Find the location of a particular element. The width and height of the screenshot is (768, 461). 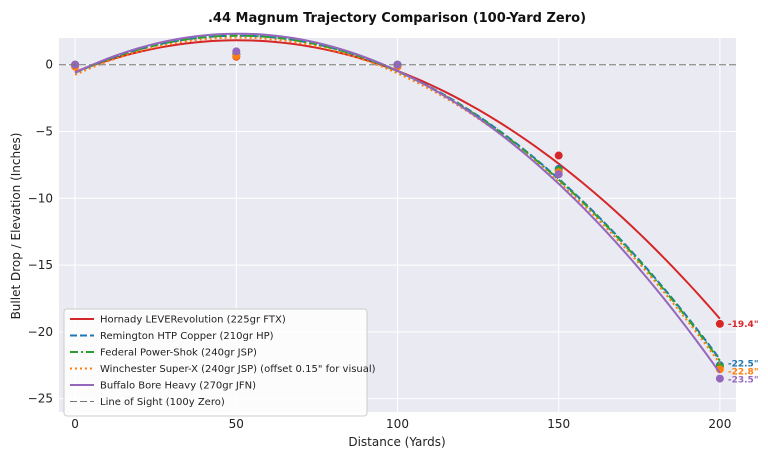

y-tick-label: 0 is located at coordinates (49, 65).